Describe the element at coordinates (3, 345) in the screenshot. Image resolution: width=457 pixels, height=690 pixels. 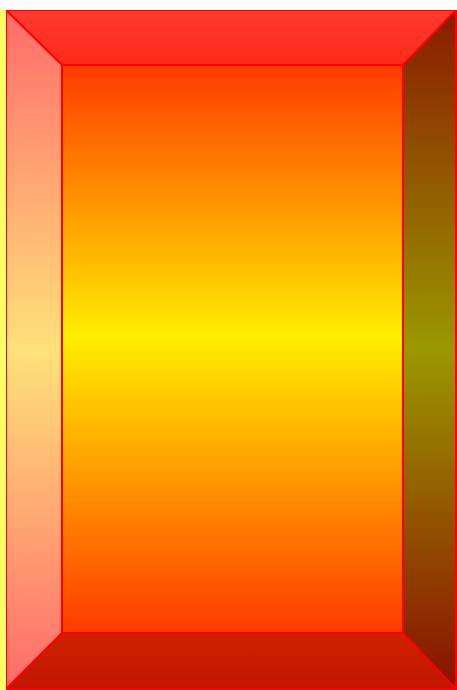
I see `left-edge-strip` at that location.